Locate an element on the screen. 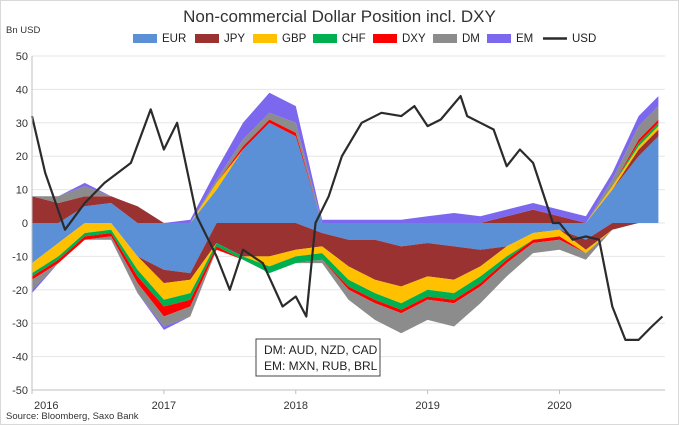  y-tick-label: 40 is located at coordinates (22, 90).